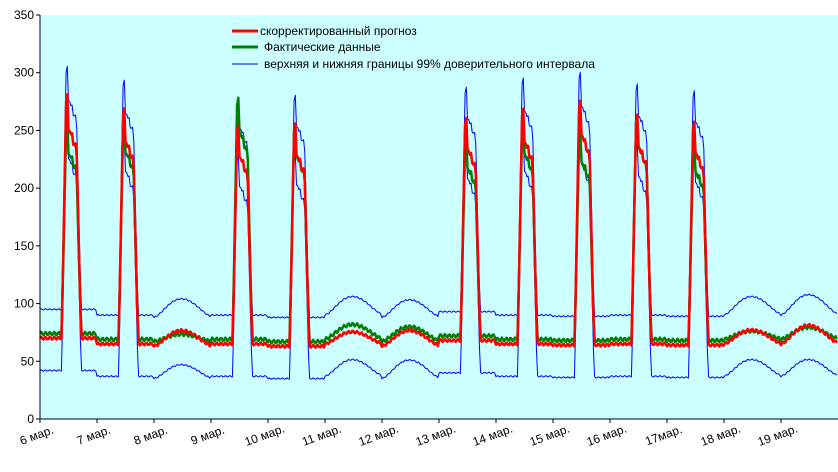  What do you see at coordinates (322, 47) in the screenshot?
I see `legend-label-actual: Фактические данные` at bounding box center [322, 47].